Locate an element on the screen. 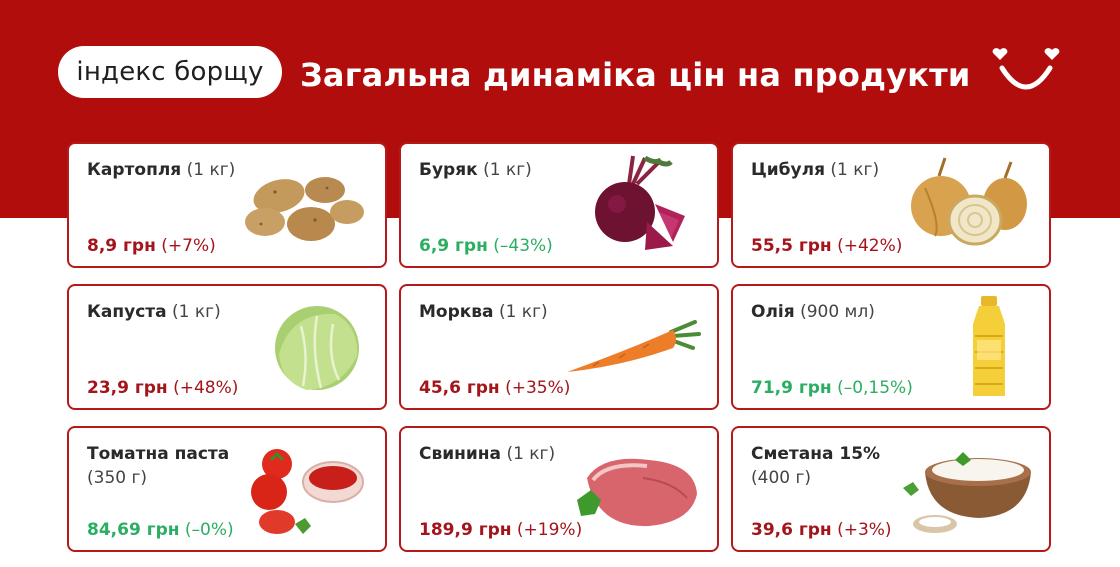  product-card-carrot: Морква (1 кг) 45,6 грн (+35%) is located at coordinates (559, 347).